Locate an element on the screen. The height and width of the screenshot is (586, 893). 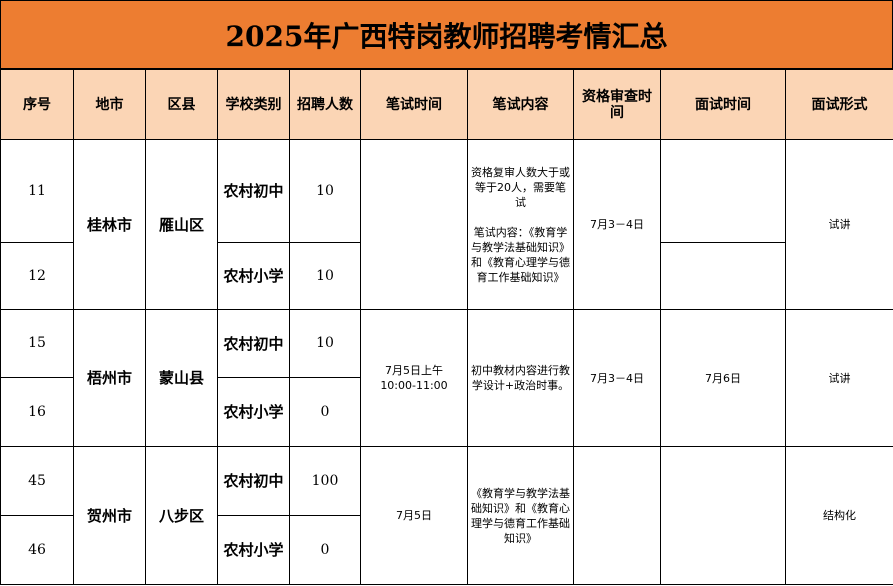
row-no: 15 is located at coordinates (37, 343).